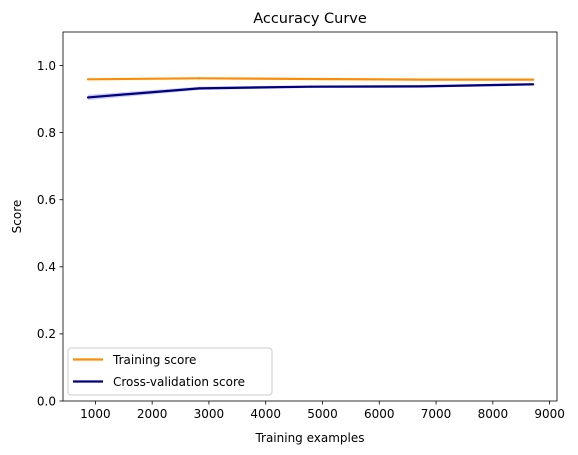  I want to click on y-tick-label-4: 0.8, so click(46, 133).